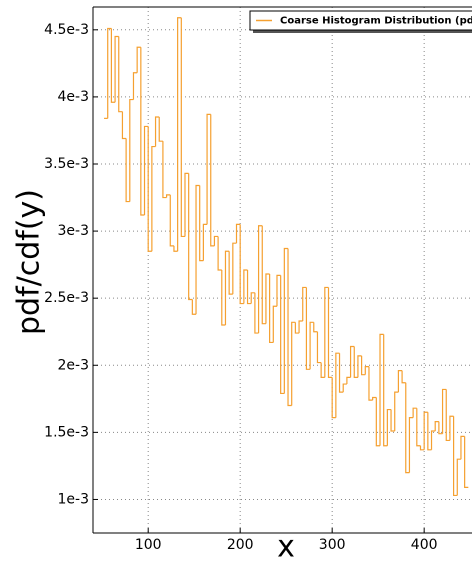  I want to click on x-tick-label: 100, so click(148, 545).